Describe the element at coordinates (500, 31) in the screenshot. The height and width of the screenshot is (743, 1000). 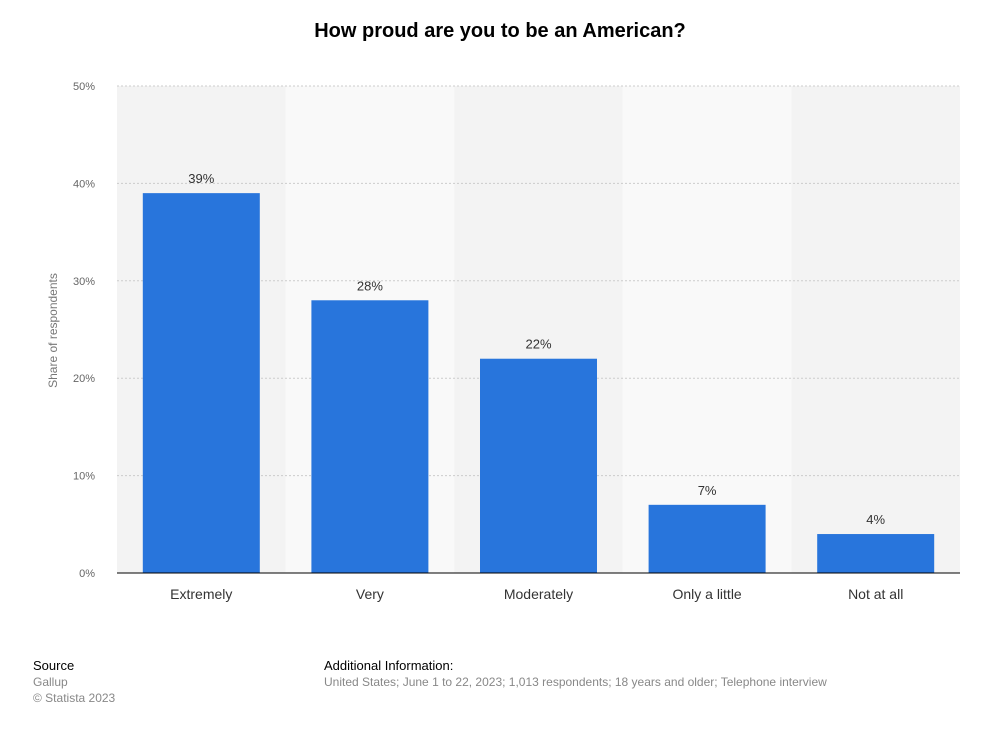
I see `chart-title: How proud are you to be an American?` at that location.